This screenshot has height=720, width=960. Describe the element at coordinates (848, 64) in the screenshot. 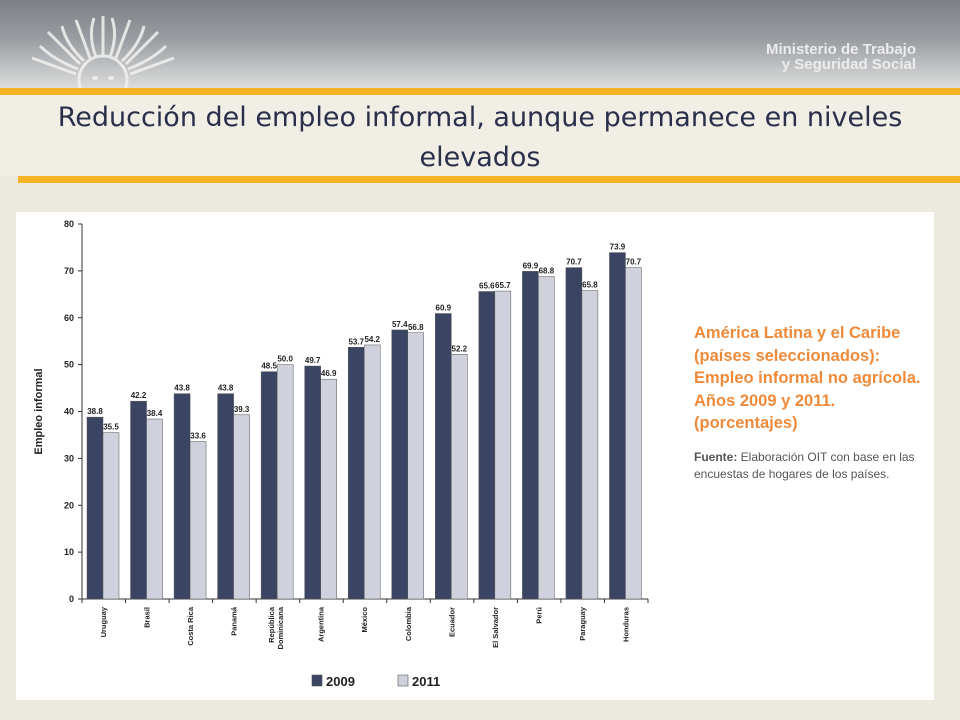

I see `ministry-line-2: y Seguridad Social` at that location.